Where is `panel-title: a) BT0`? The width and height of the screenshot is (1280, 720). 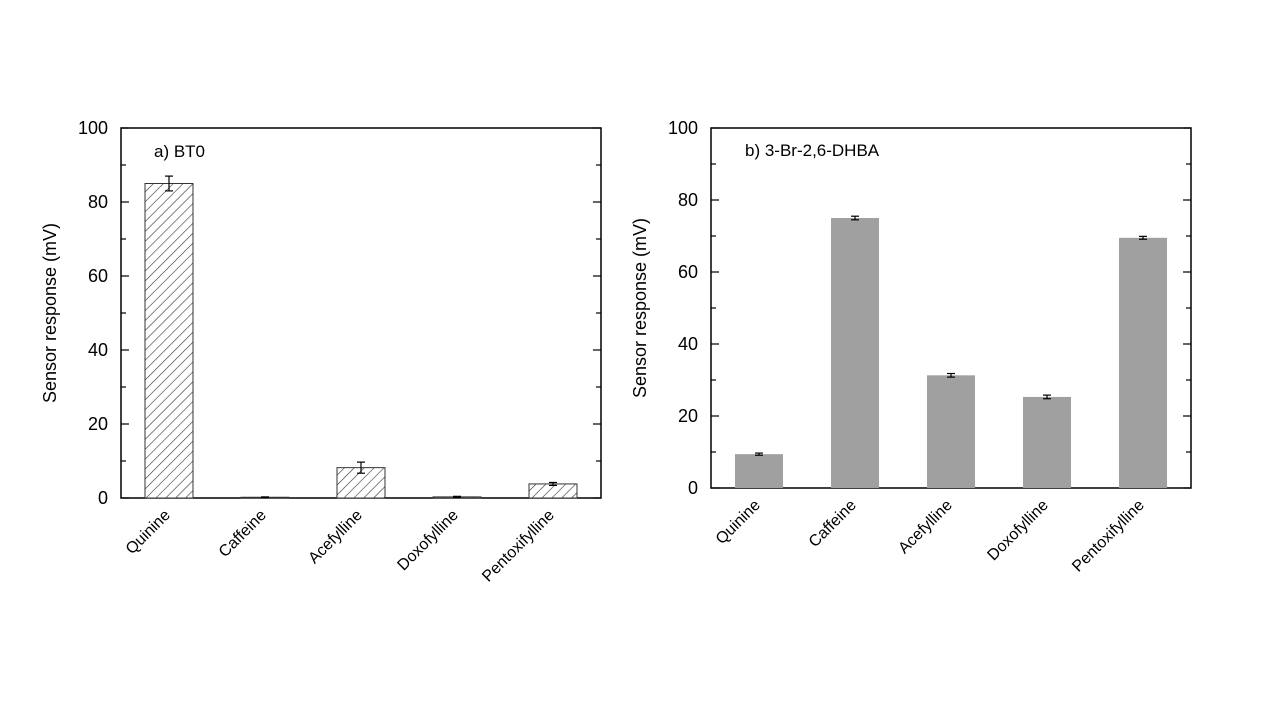 panel-title: a) BT0 is located at coordinates (179, 151).